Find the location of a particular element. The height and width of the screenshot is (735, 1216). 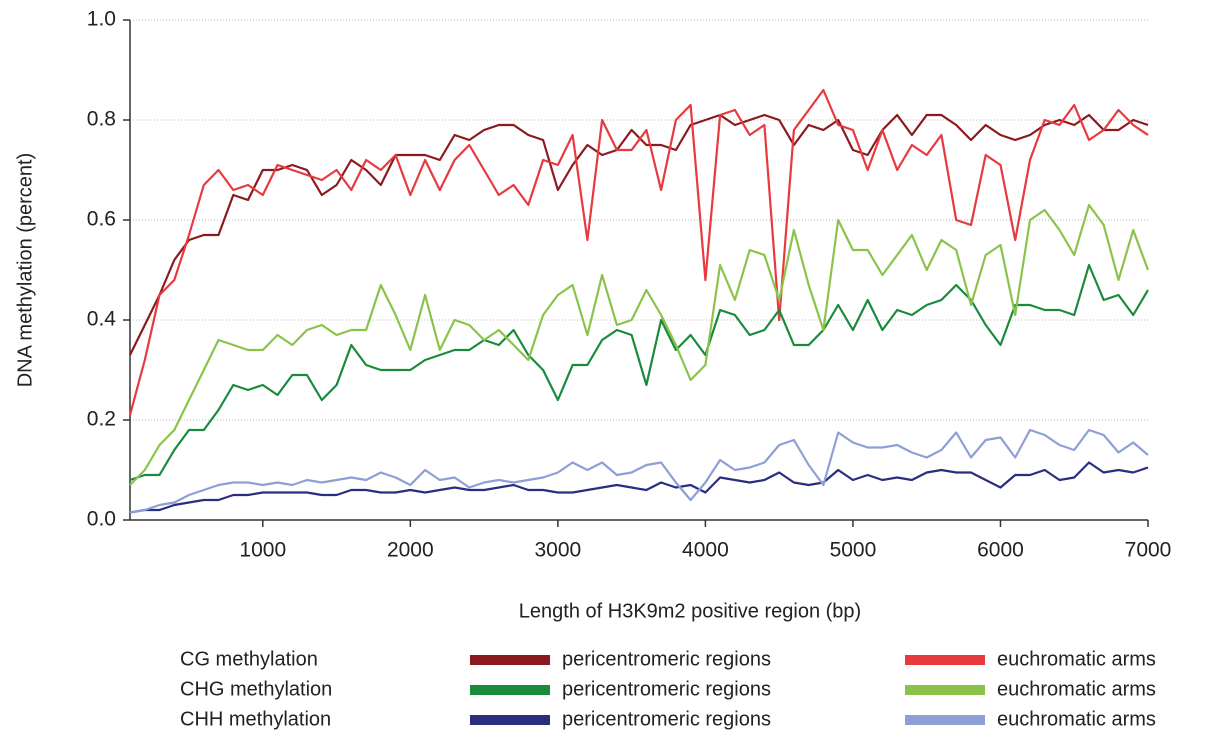

x-tick-label: 4000 is located at coordinates (705, 550).